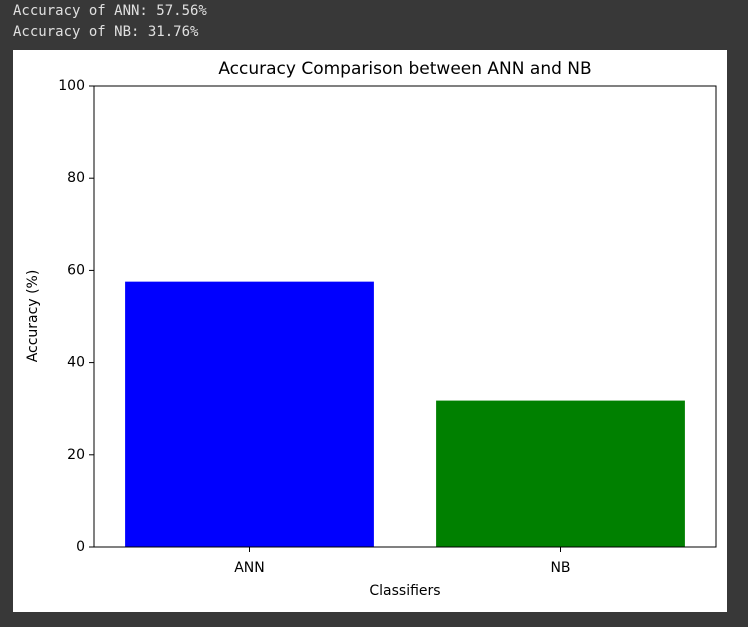  What do you see at coordinates (404, 591) in the screenshot?
I see `x-axis-label: Classifiers` at bounding box center [404, 591].